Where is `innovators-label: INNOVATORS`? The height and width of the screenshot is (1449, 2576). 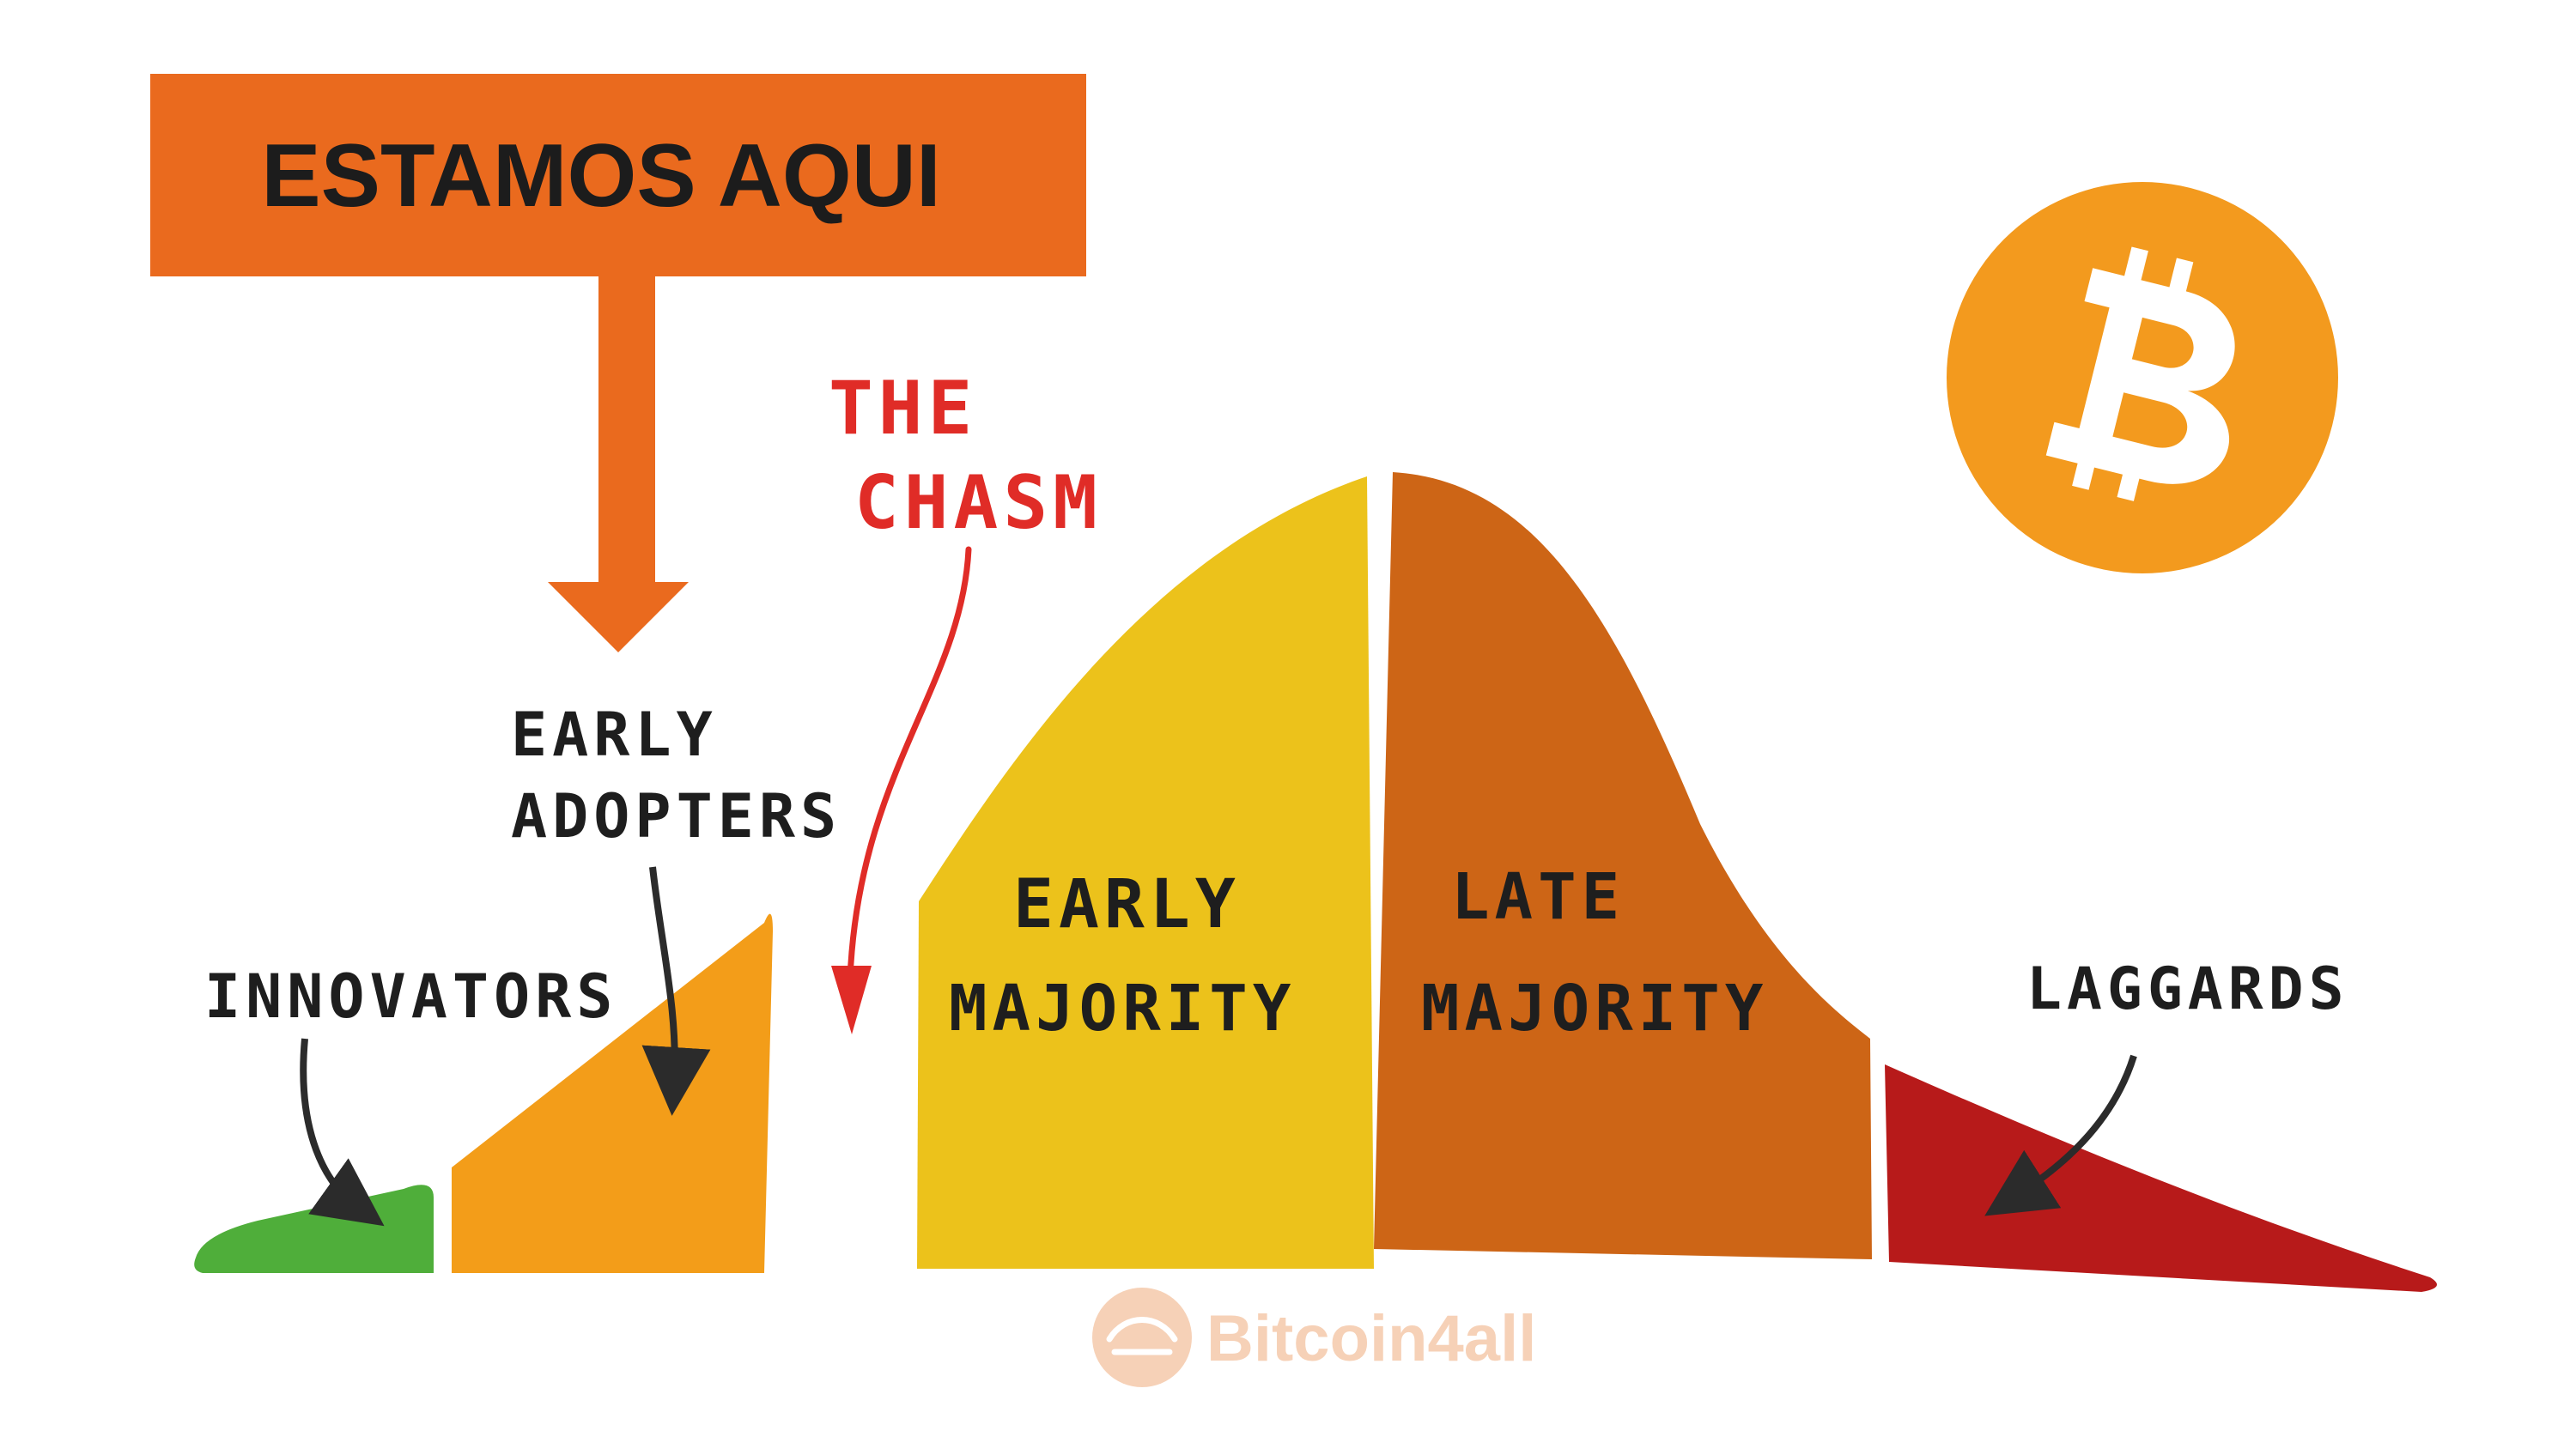
innovators-label: INNOVATORS is located at coordinates (410, 996).